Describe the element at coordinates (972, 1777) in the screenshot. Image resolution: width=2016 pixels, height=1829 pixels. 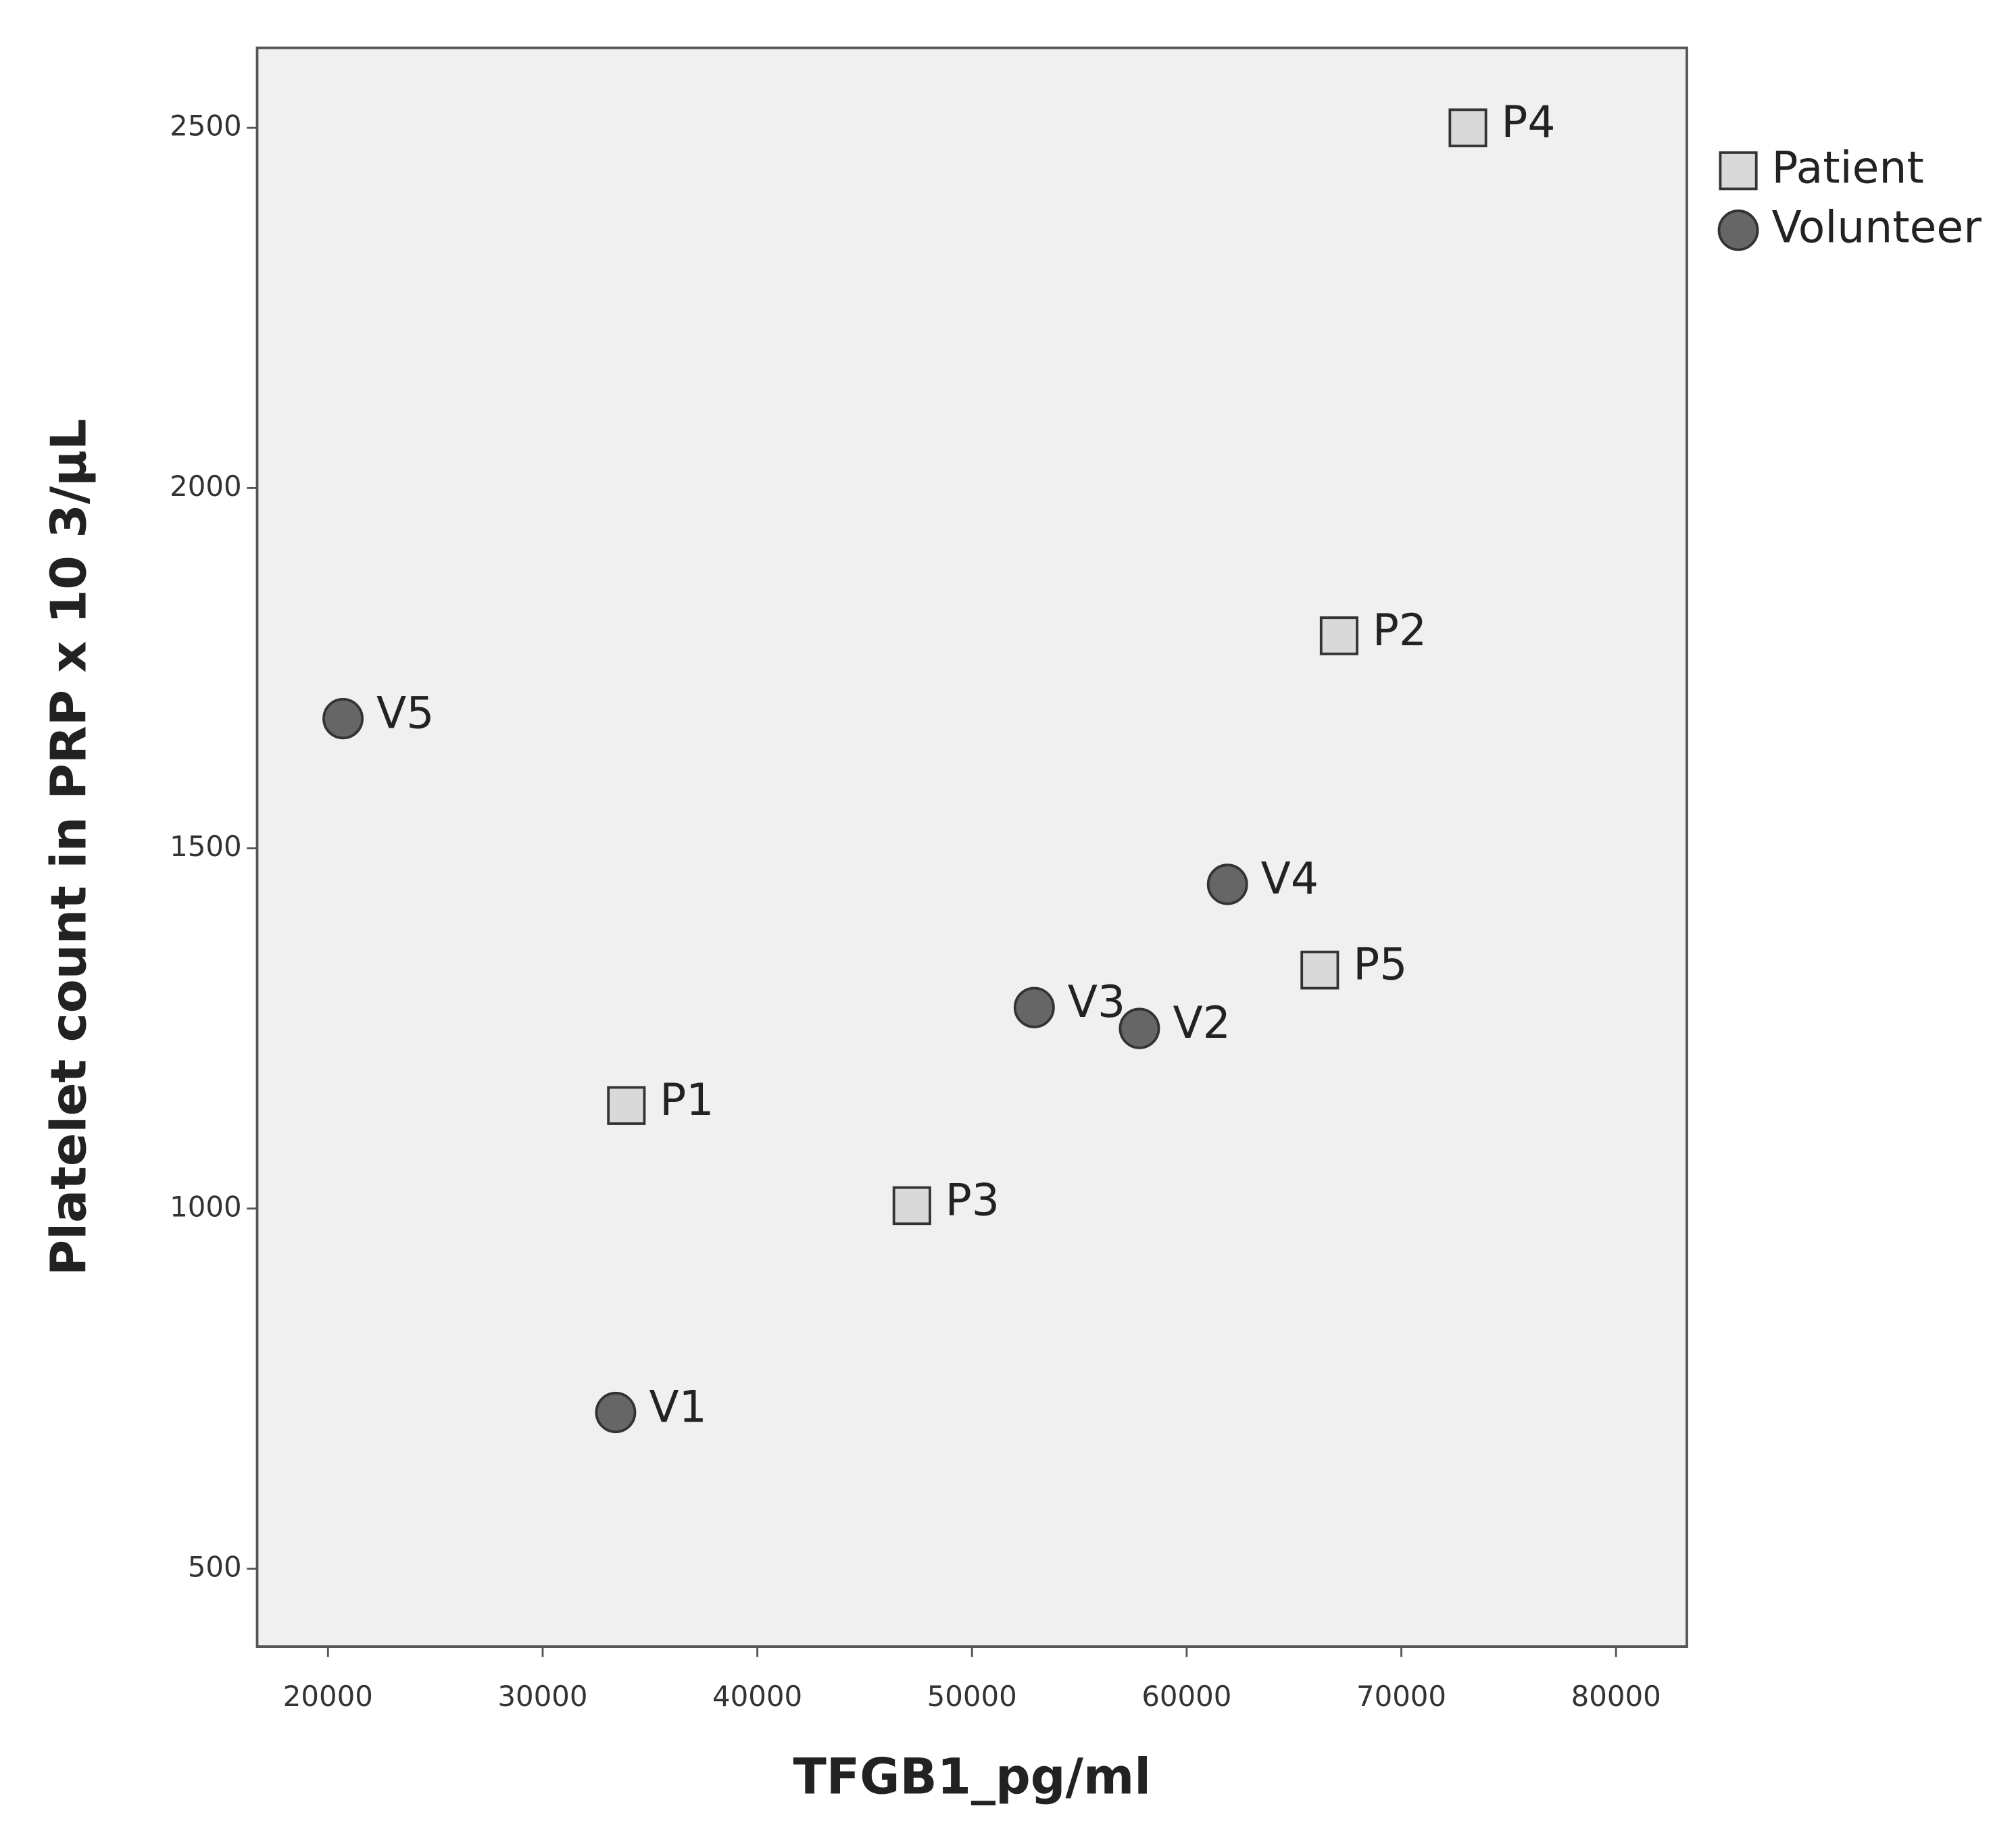
I see `x-axis-title: TFGB1_pg/ml` at that location.